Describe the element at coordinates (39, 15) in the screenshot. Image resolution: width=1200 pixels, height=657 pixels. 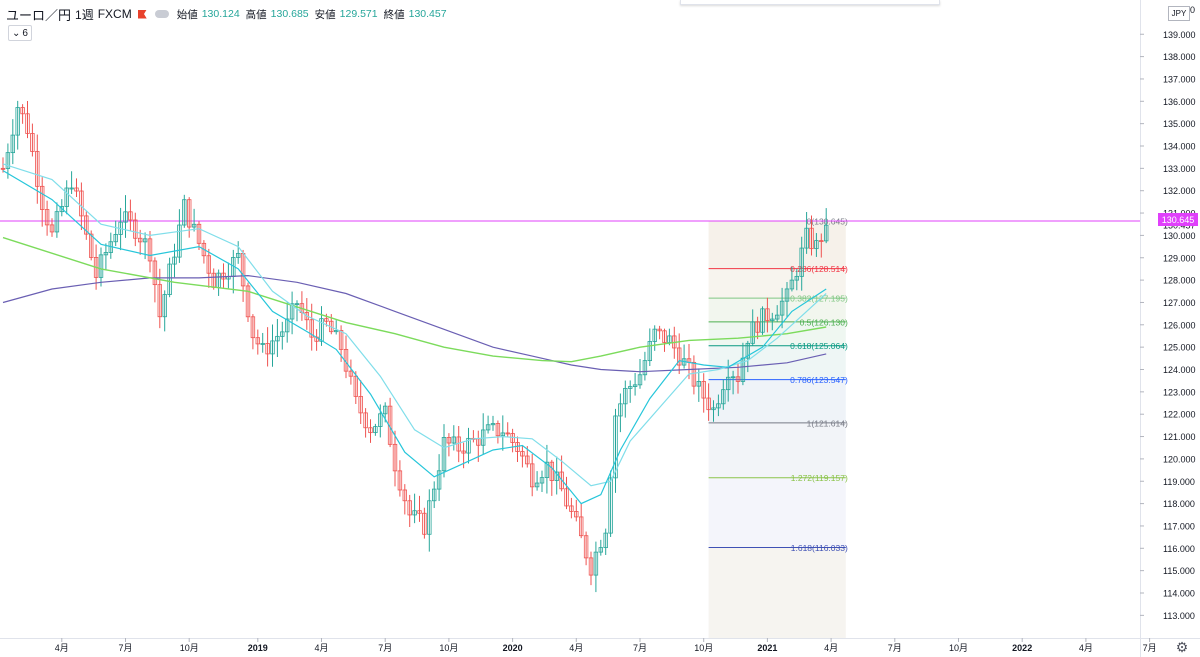
I see `symbol-name: ユーロ／円` at that location.